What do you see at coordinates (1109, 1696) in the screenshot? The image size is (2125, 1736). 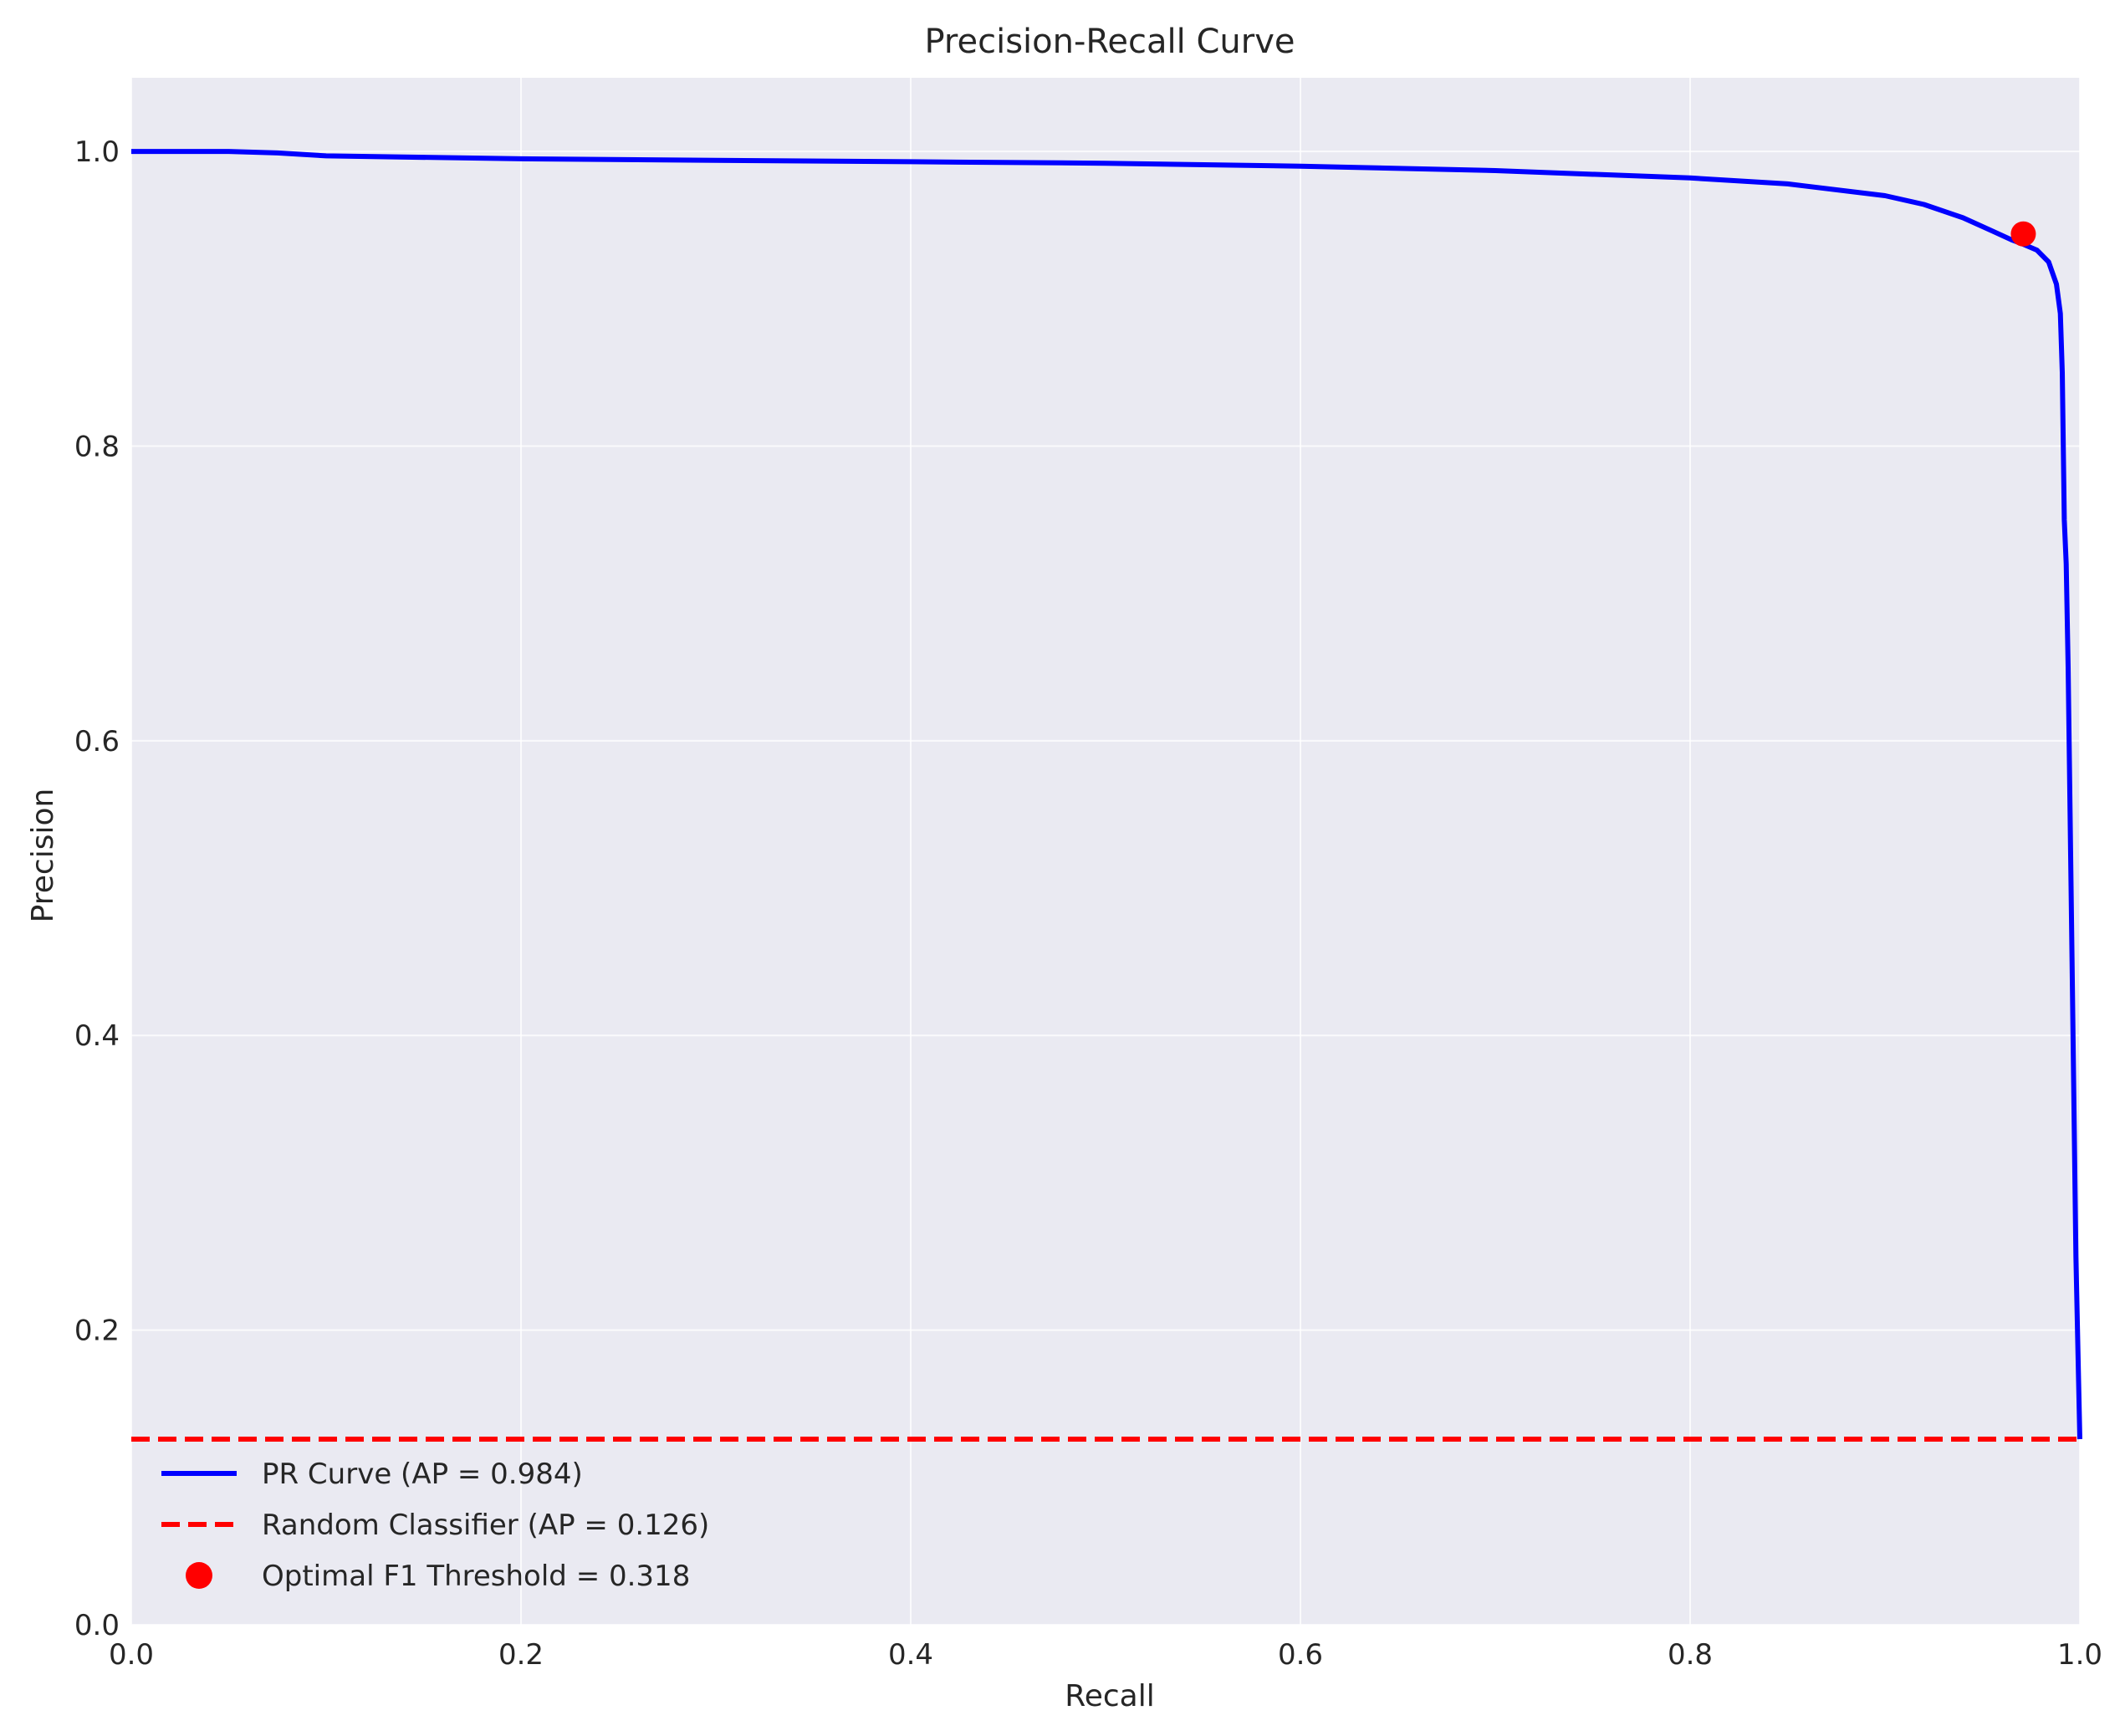 I see `x-axis-label: Recall` at bounding box center [1109, 1696].